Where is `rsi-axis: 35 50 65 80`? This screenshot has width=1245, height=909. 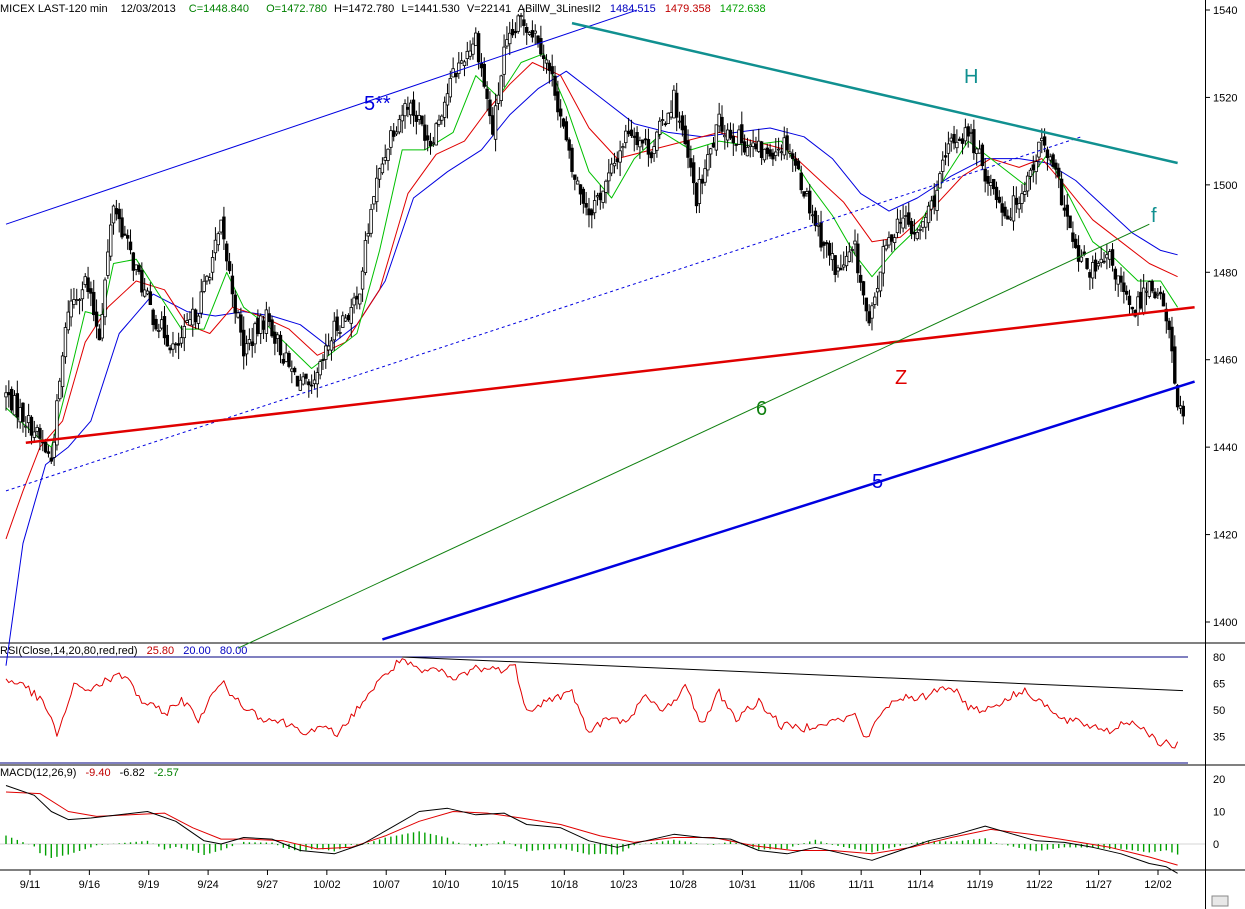 rsi-axis: 35 50 65 80 is located at coordinates (1219, 698).